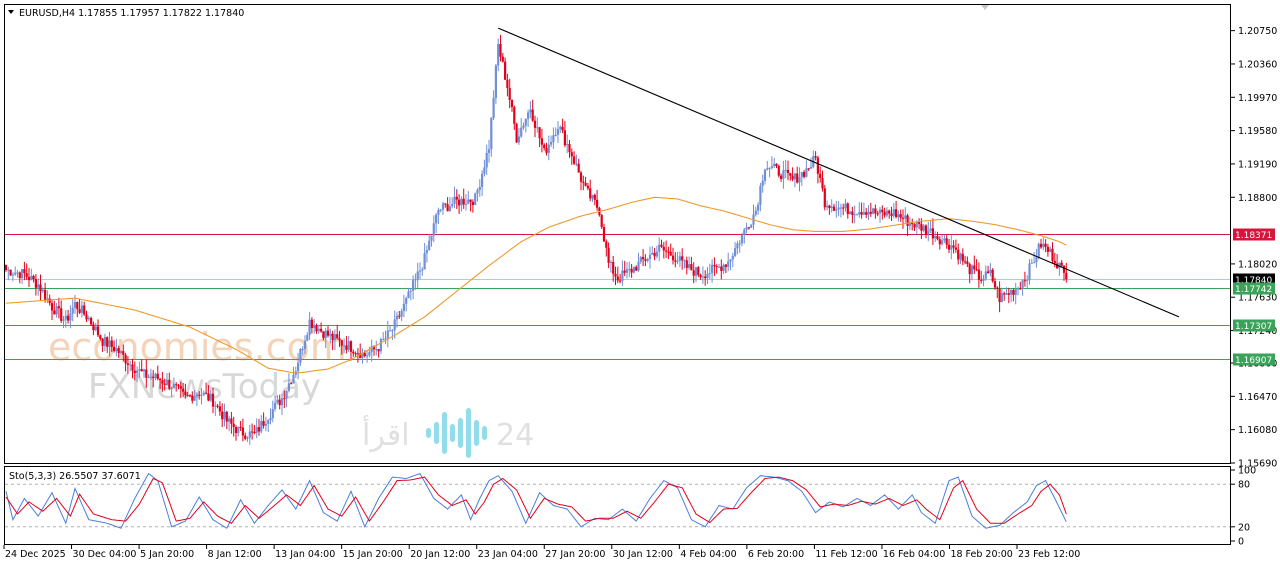  Describe the element at coordinates (1257, 131) in the screenshot. I see `price-tick-label: 1.19580` at that location.